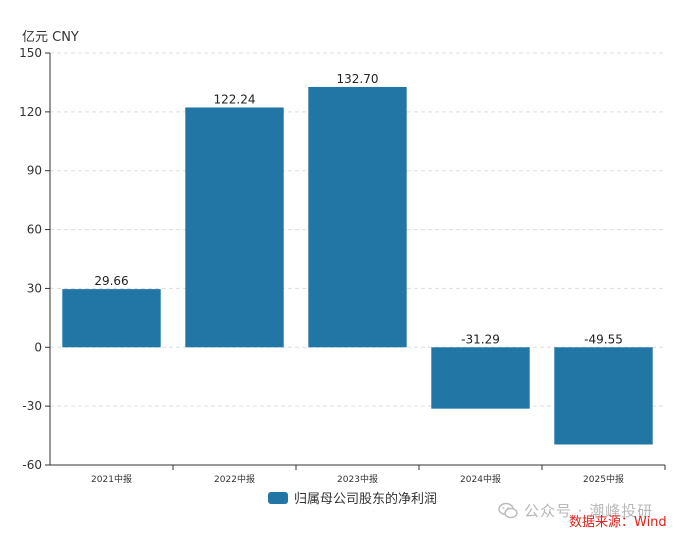 The width and height of the screenshot is (700, 540). I want to click on wechat-icon, so click(508, 510).